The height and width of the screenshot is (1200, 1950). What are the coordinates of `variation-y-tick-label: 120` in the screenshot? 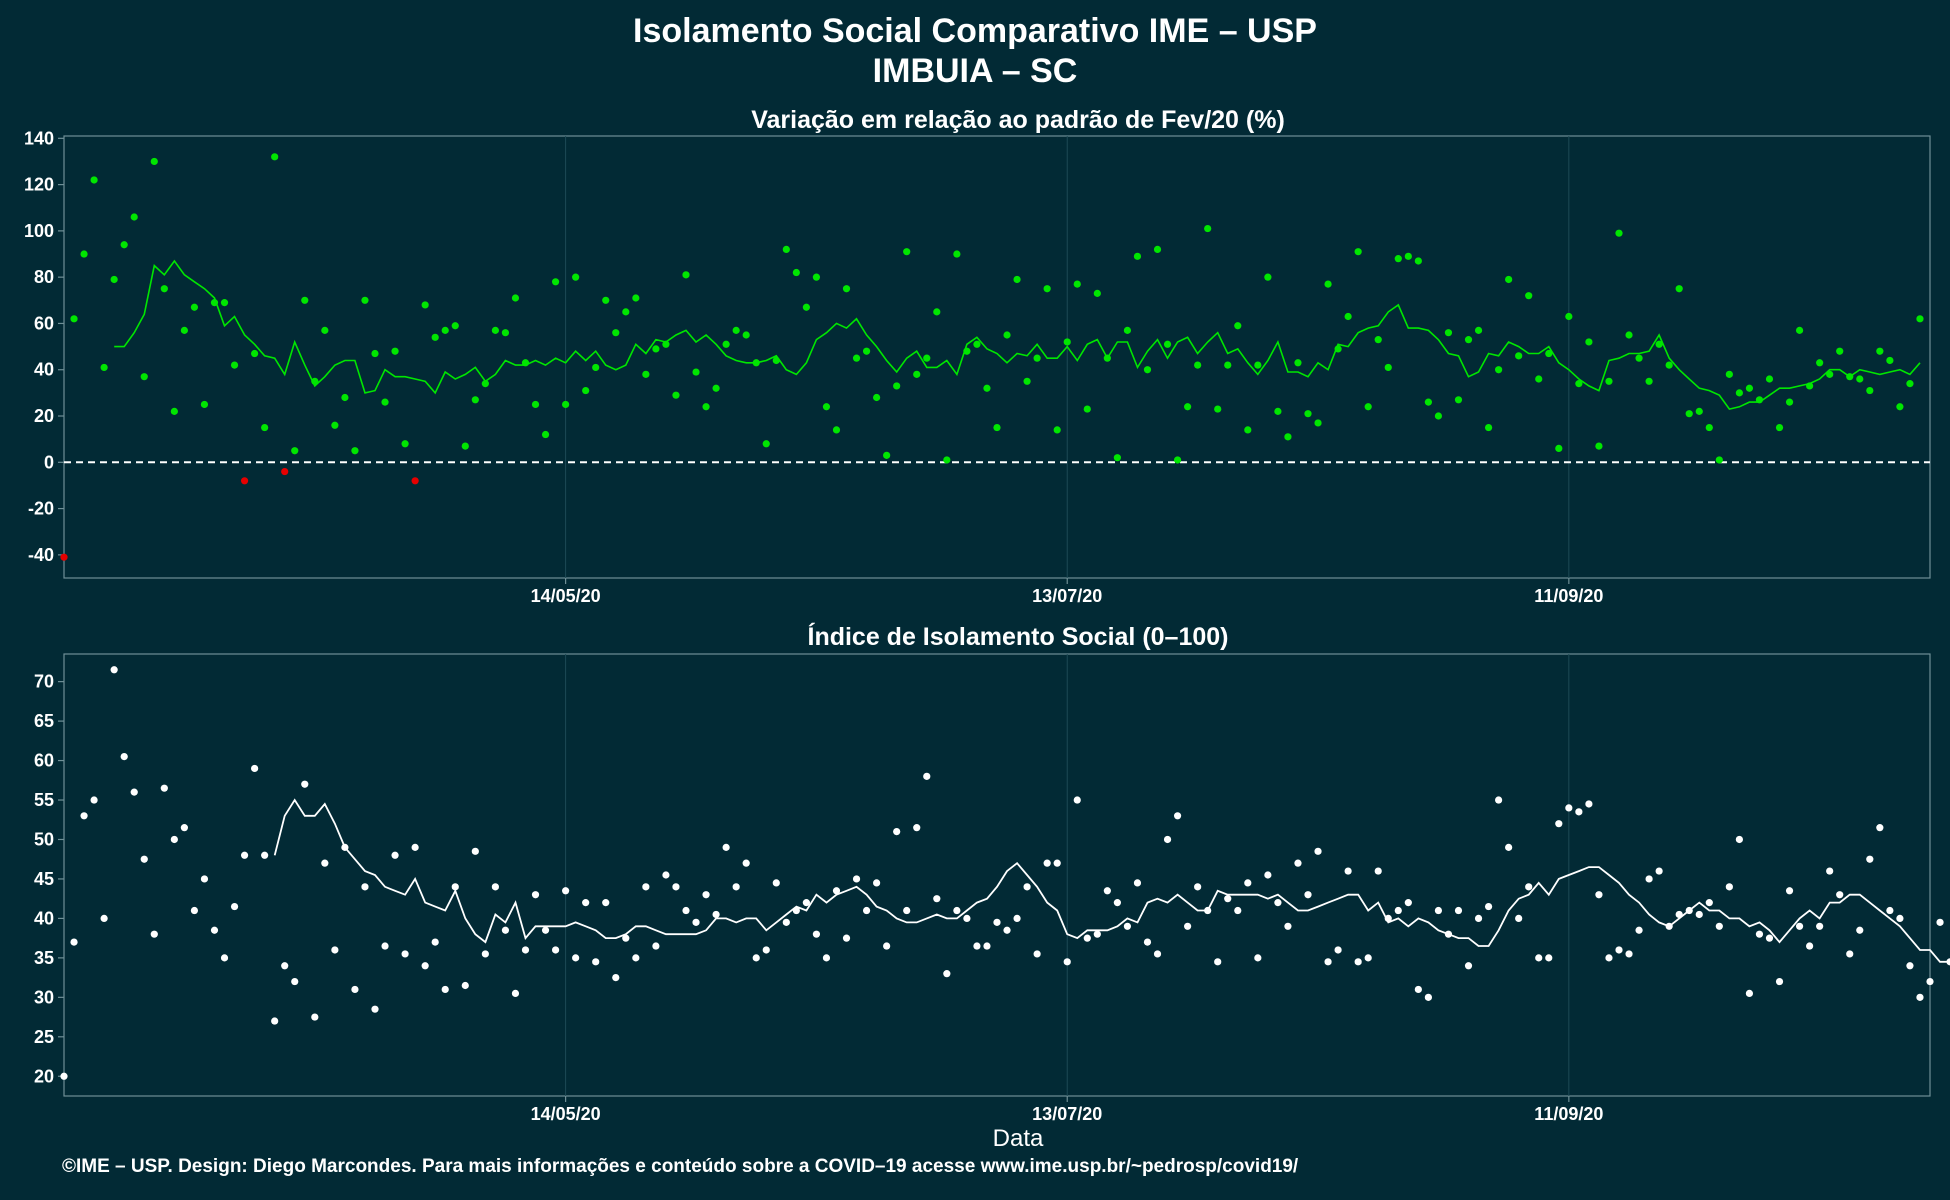 It's located at (39, 185).